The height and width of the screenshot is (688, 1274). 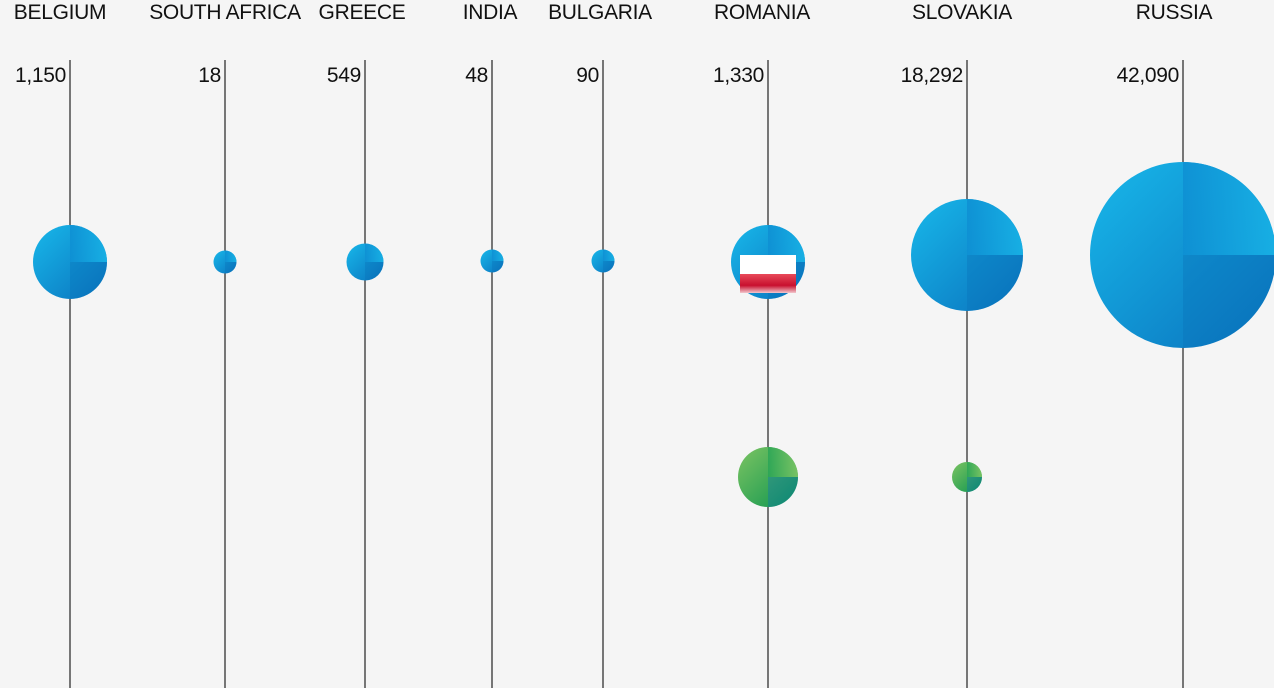 I want to click on country-name-label: GREECE, so click(x=362, y=12).